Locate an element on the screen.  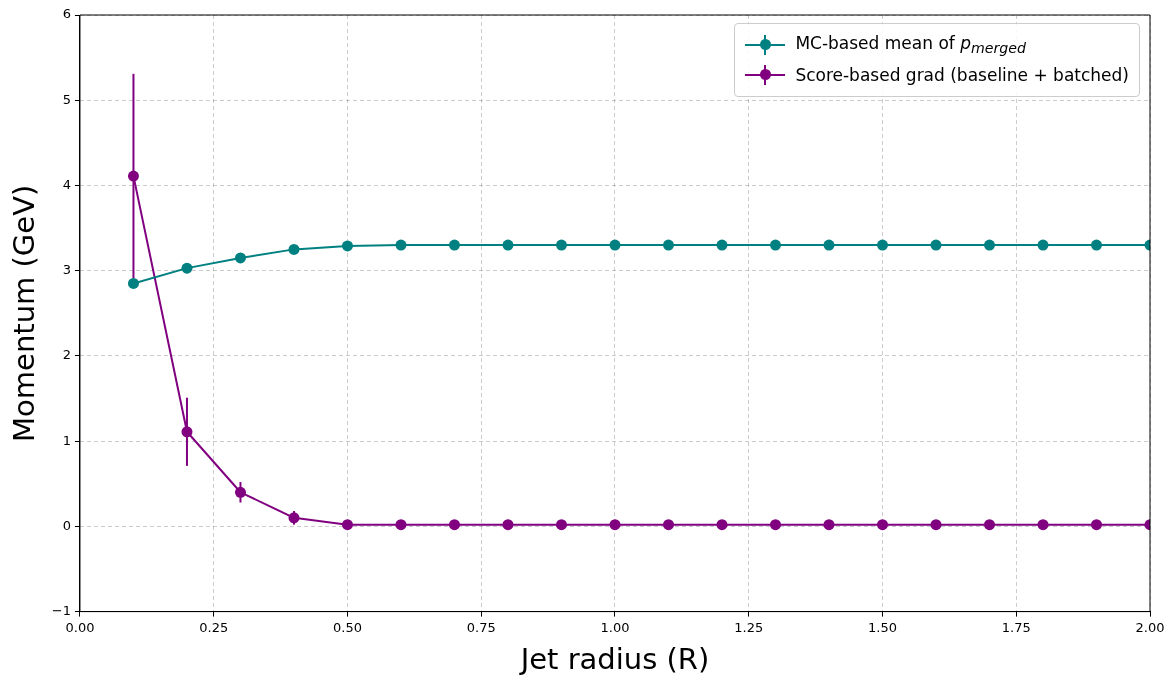
x-tick-label: 2.00 is located at coordinates (1150, 627).